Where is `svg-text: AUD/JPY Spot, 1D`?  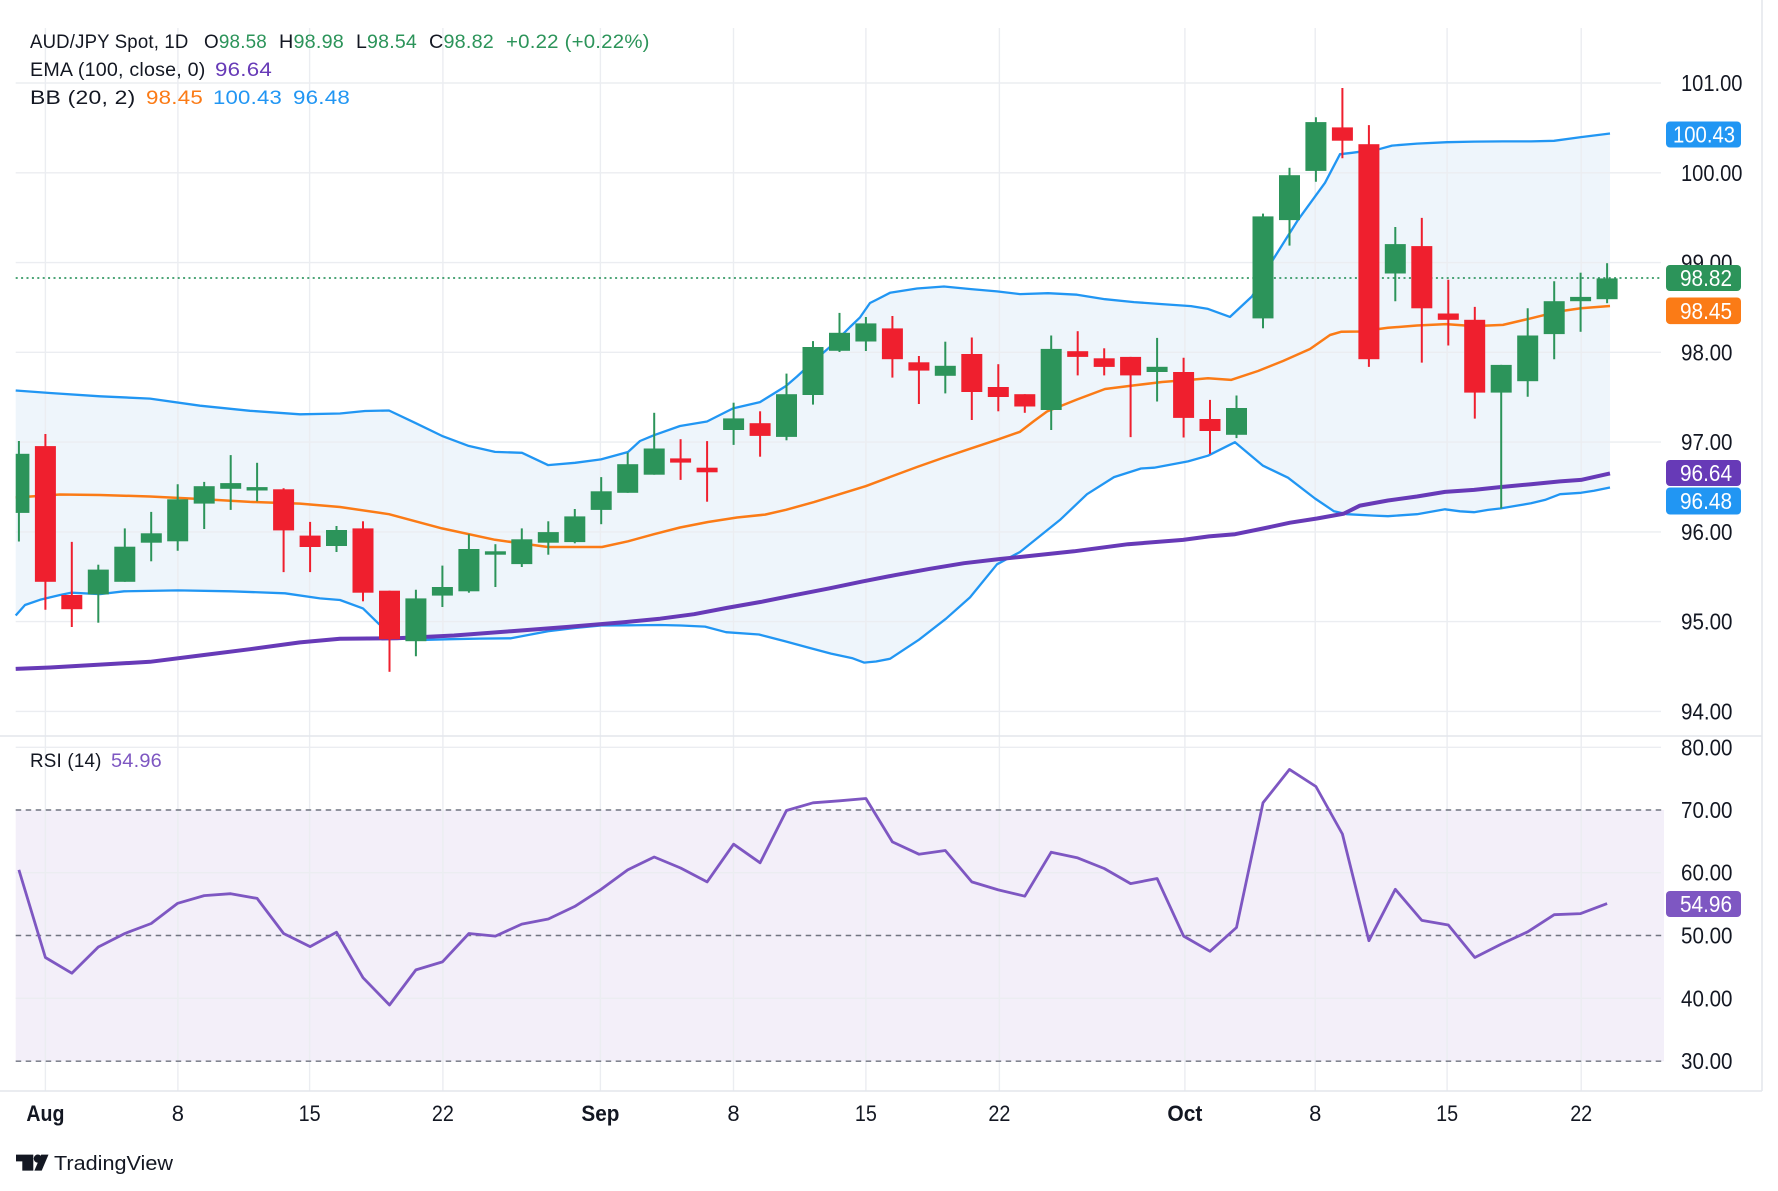
svg-text: AUD/JPY Spot, 1D is located at coordinates (109, 42).